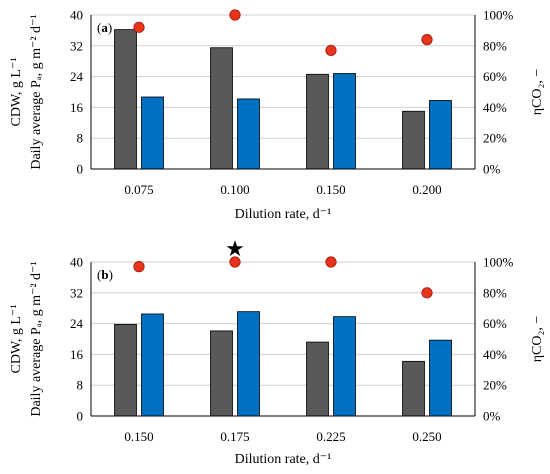  What do you see at coordinates (440, 378) in the screenshot?
I see `bar-series2-0.250` at bounding box center [440, 378].